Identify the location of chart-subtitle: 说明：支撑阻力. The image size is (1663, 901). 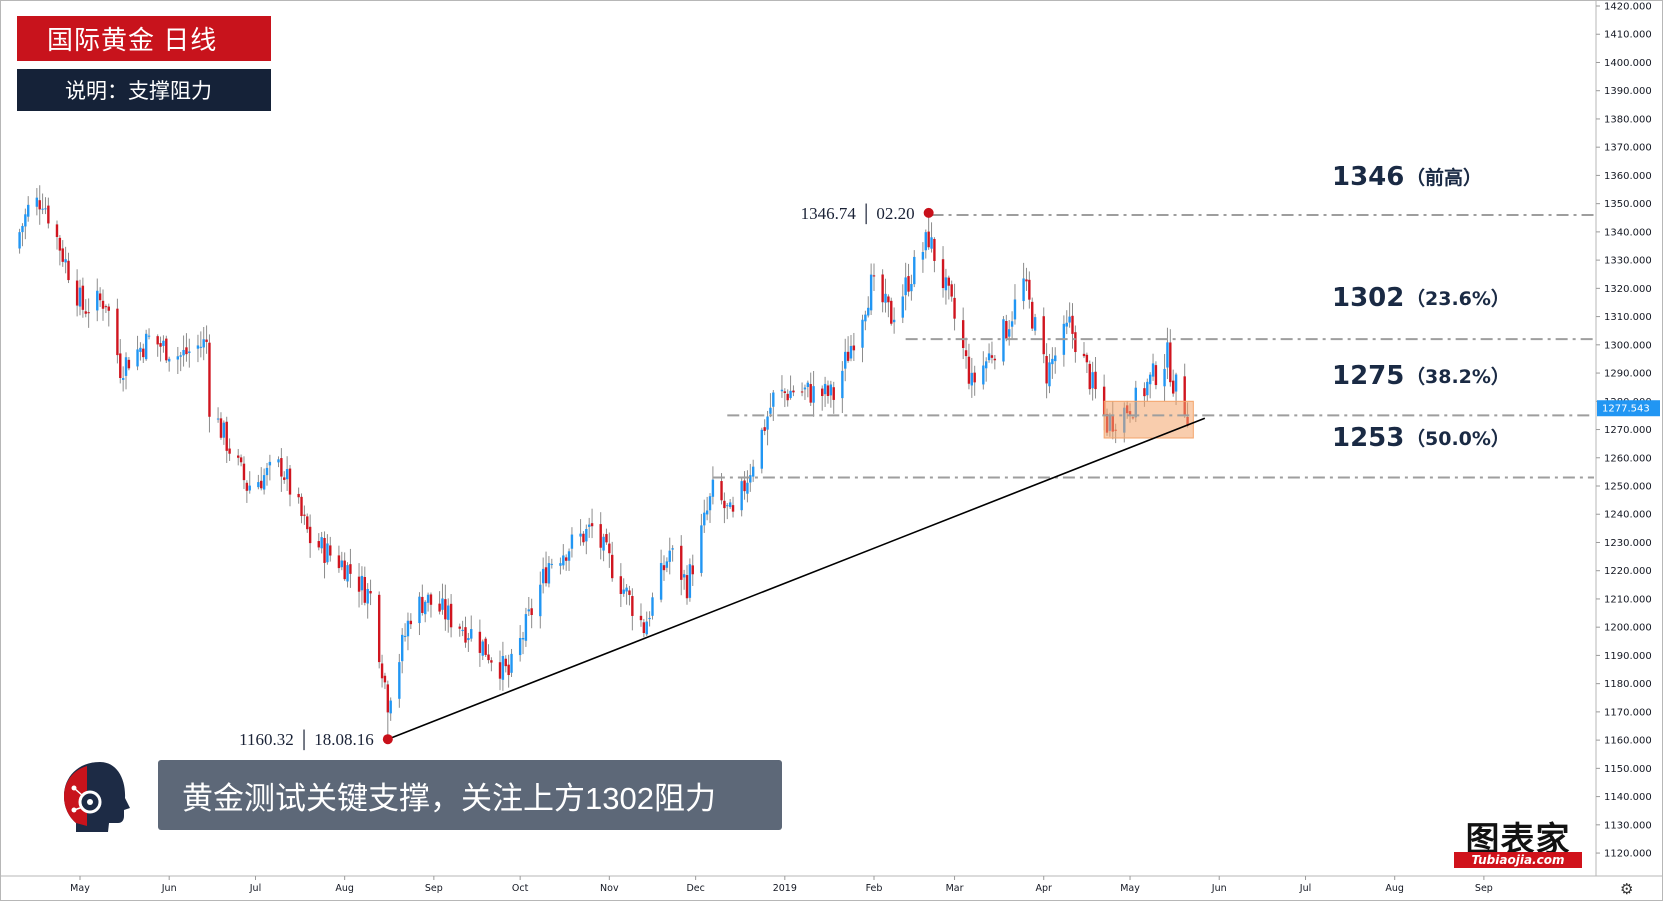
(138, 91).